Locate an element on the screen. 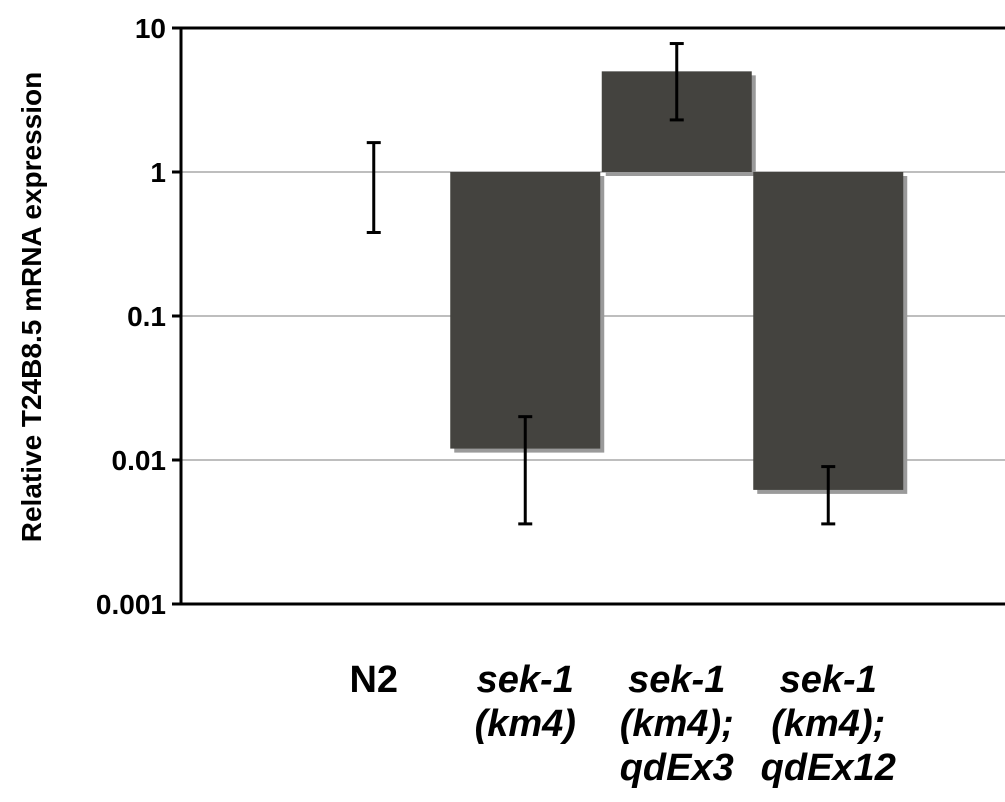  y-tick-label: 10 is located at coordinates (150, 28).